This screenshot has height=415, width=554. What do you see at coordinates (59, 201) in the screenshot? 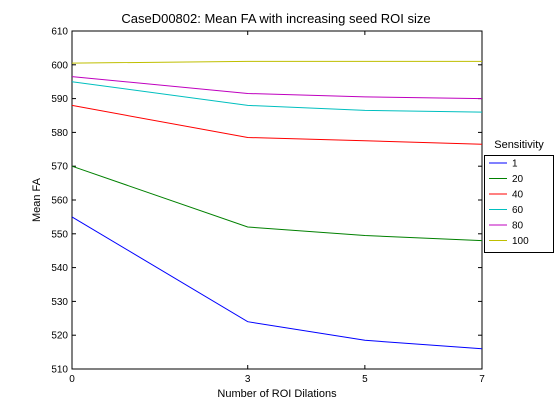
I see `y-tick-label: 560` at bounding box center [59, 201].